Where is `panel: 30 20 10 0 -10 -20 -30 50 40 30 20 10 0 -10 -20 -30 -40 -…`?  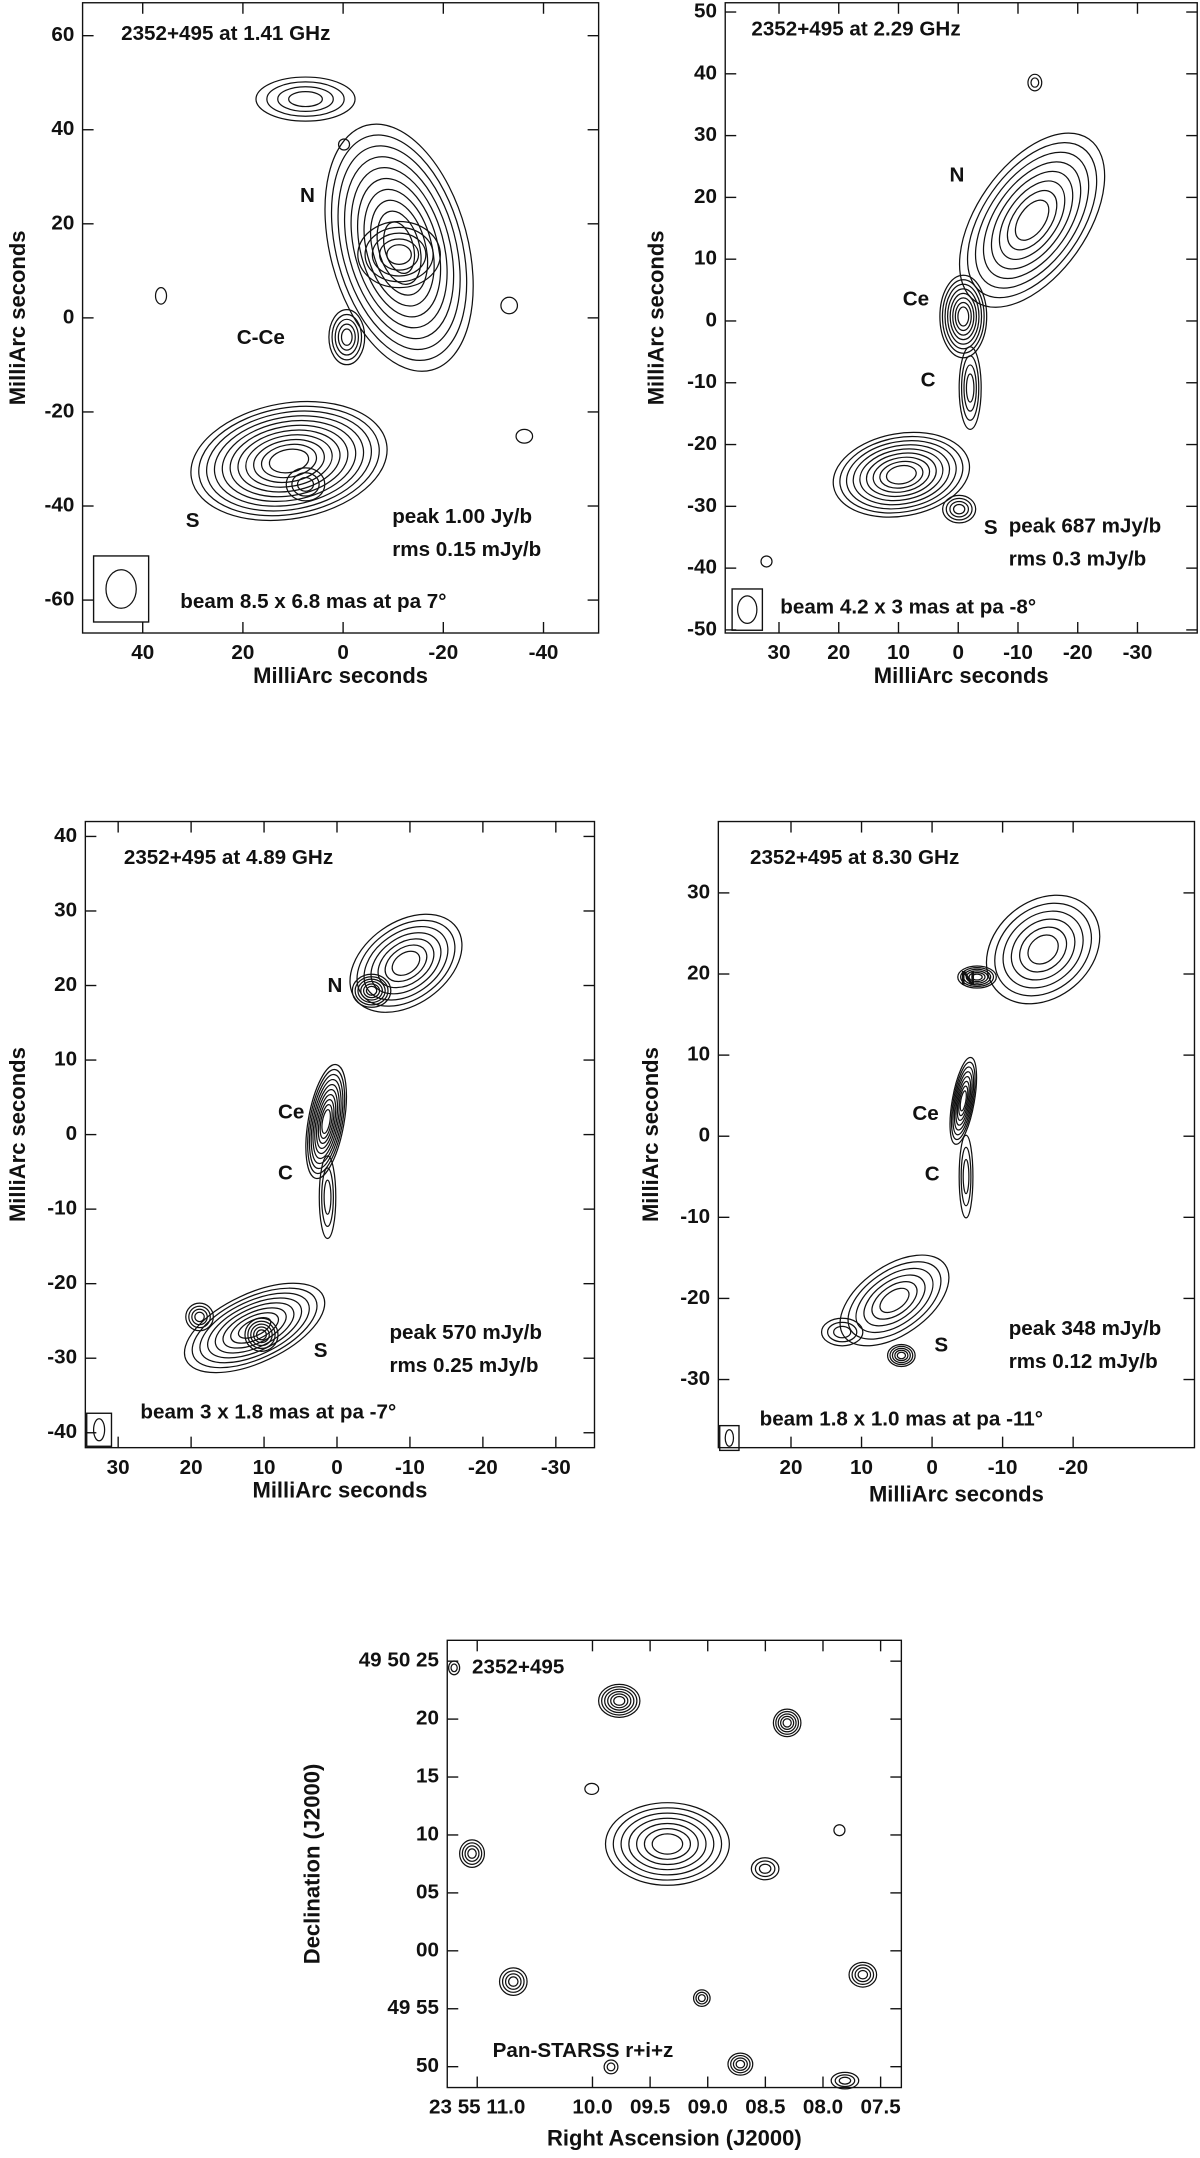 panel: 30 20 10 0 -10 -20 -30 50 40 30 20 10 0 -10 -20 -30 -40 -… is located at coordinates (921, 344).